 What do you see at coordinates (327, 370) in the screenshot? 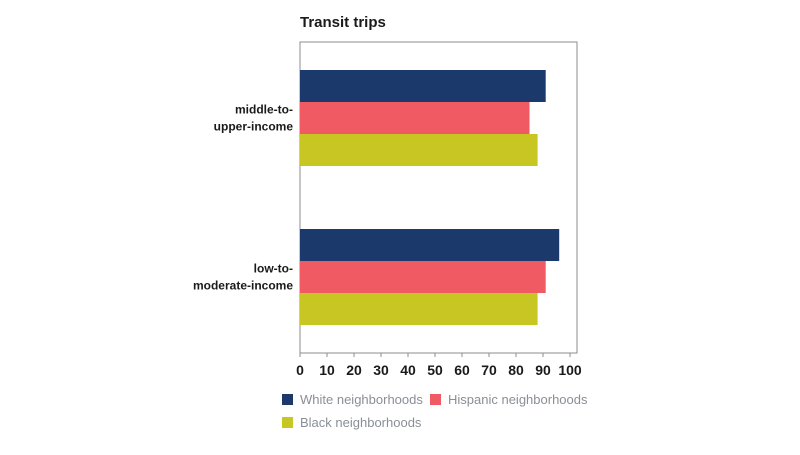
I see `x-tick-label: 10` at bounding box center [327, 370].